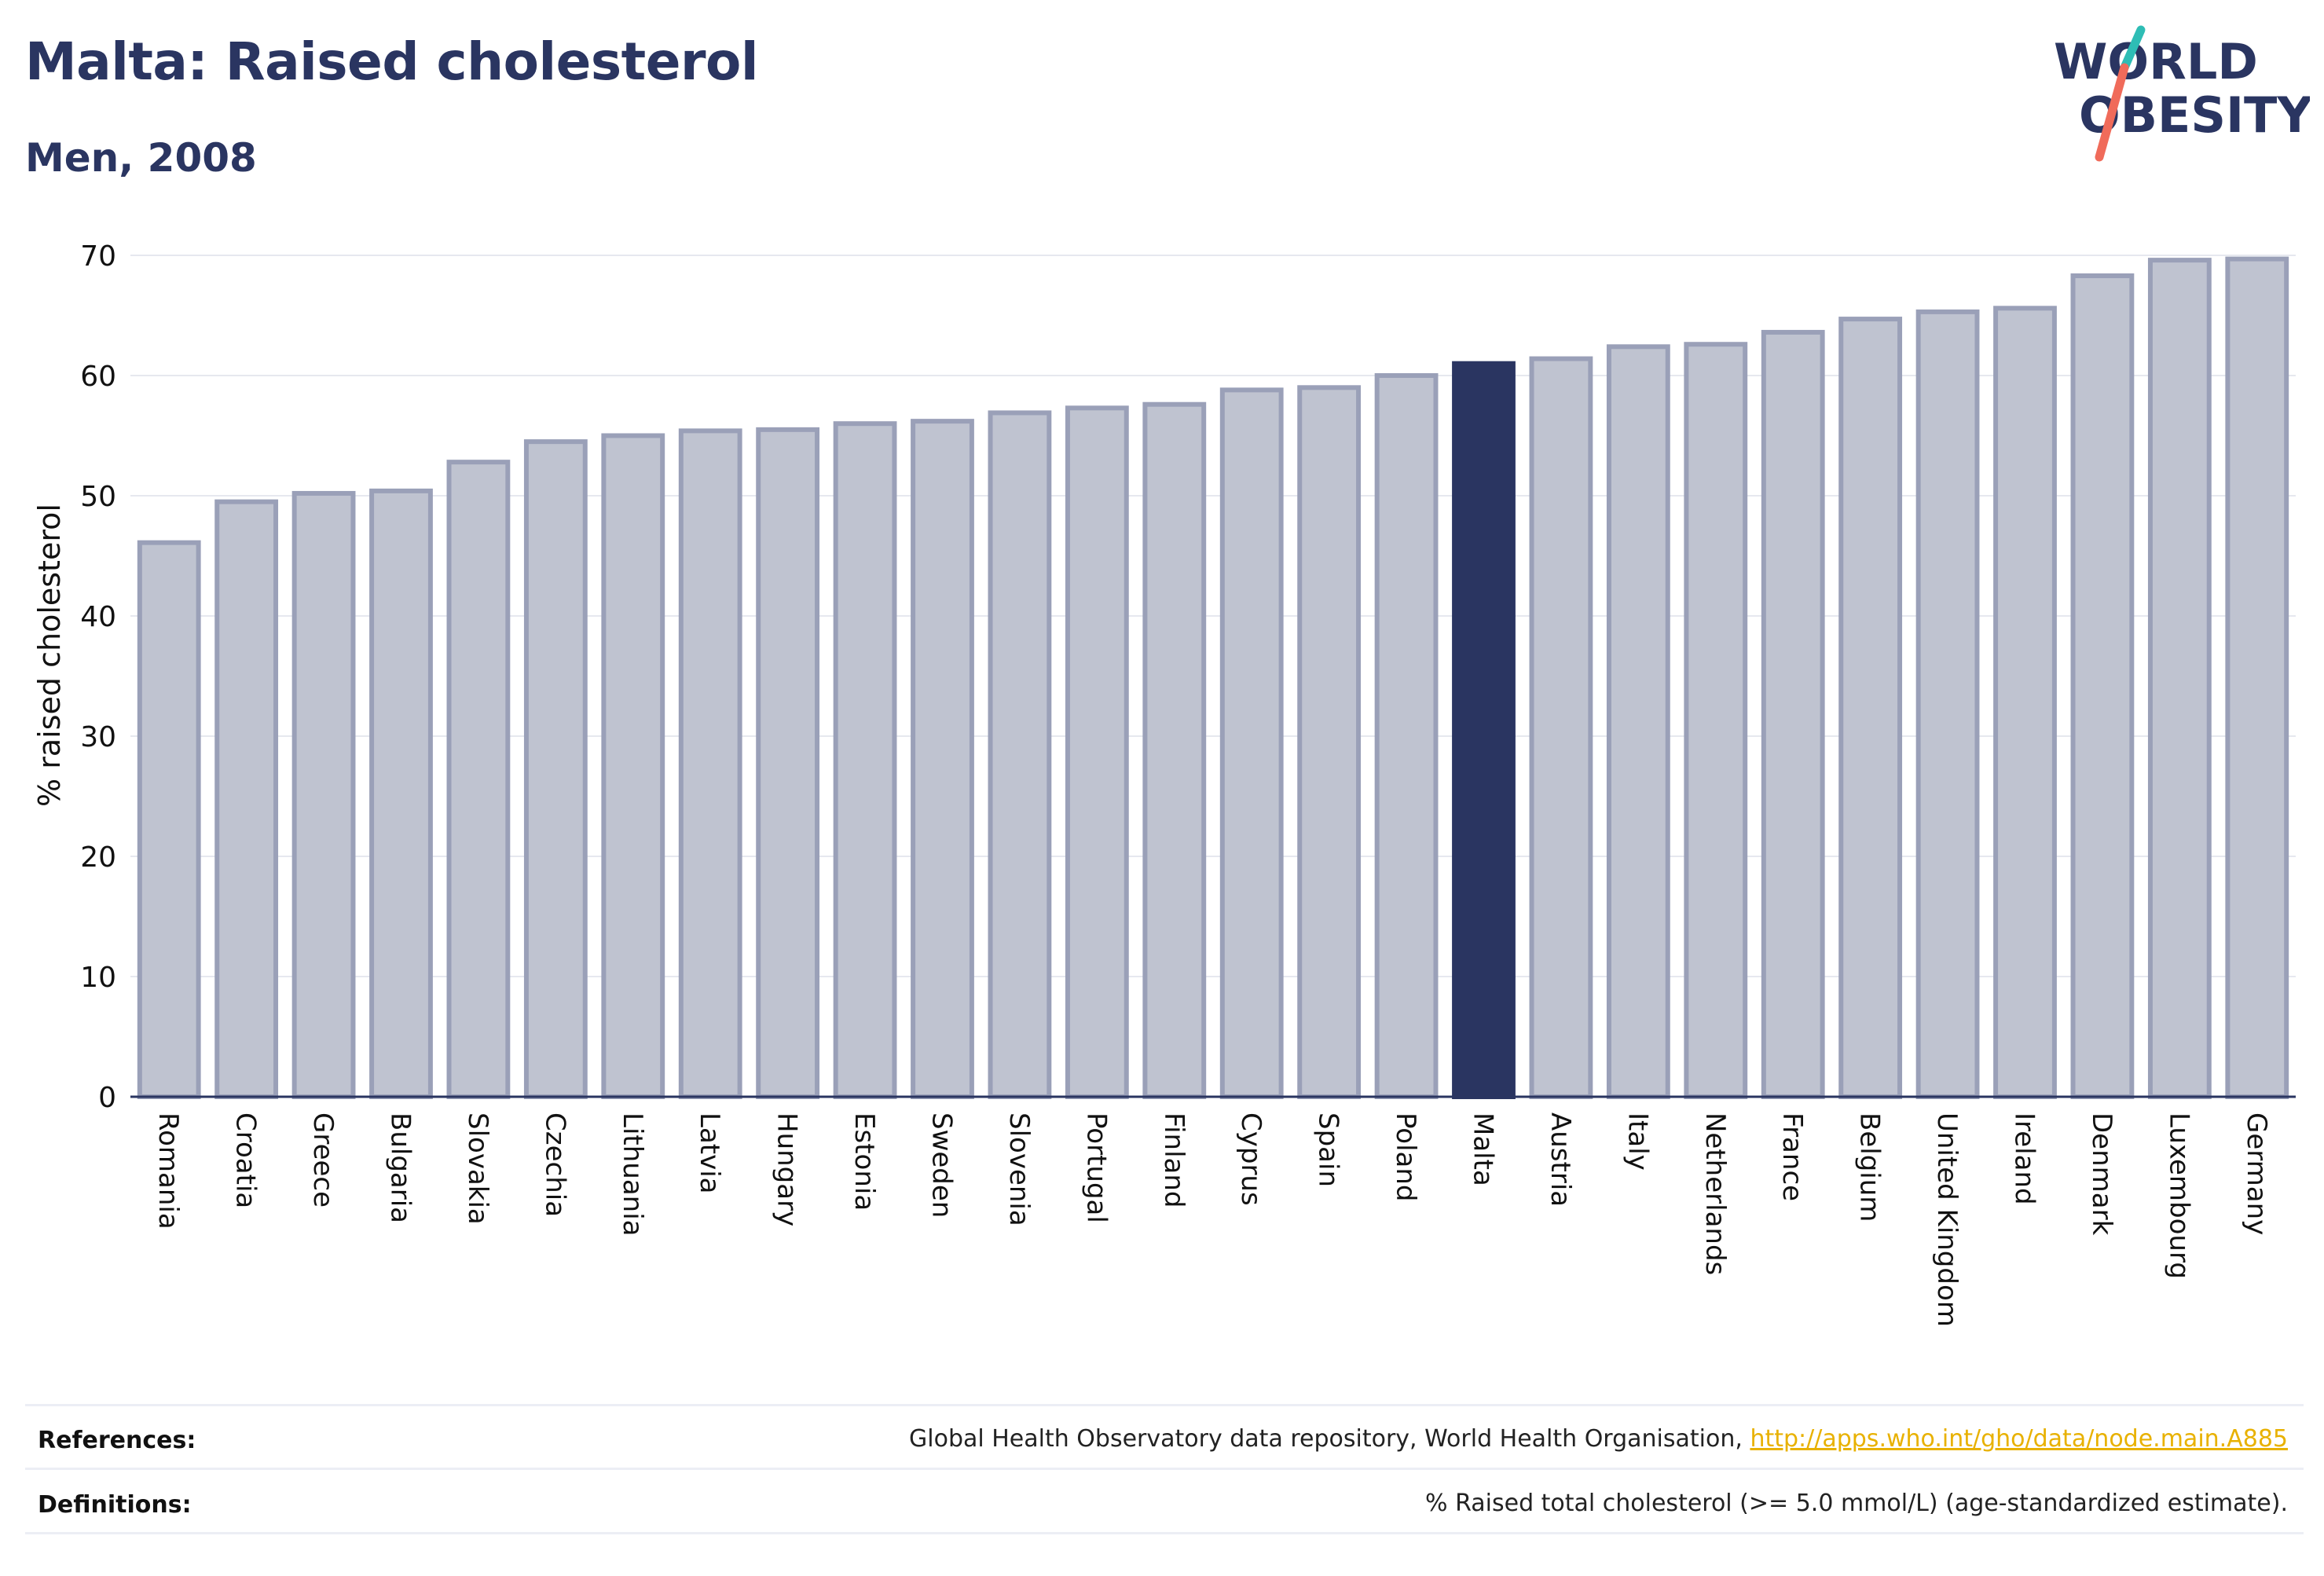  Describe the element at coordinates (1870, 708) in the screenshot. I see `bar-belgium` at that location.